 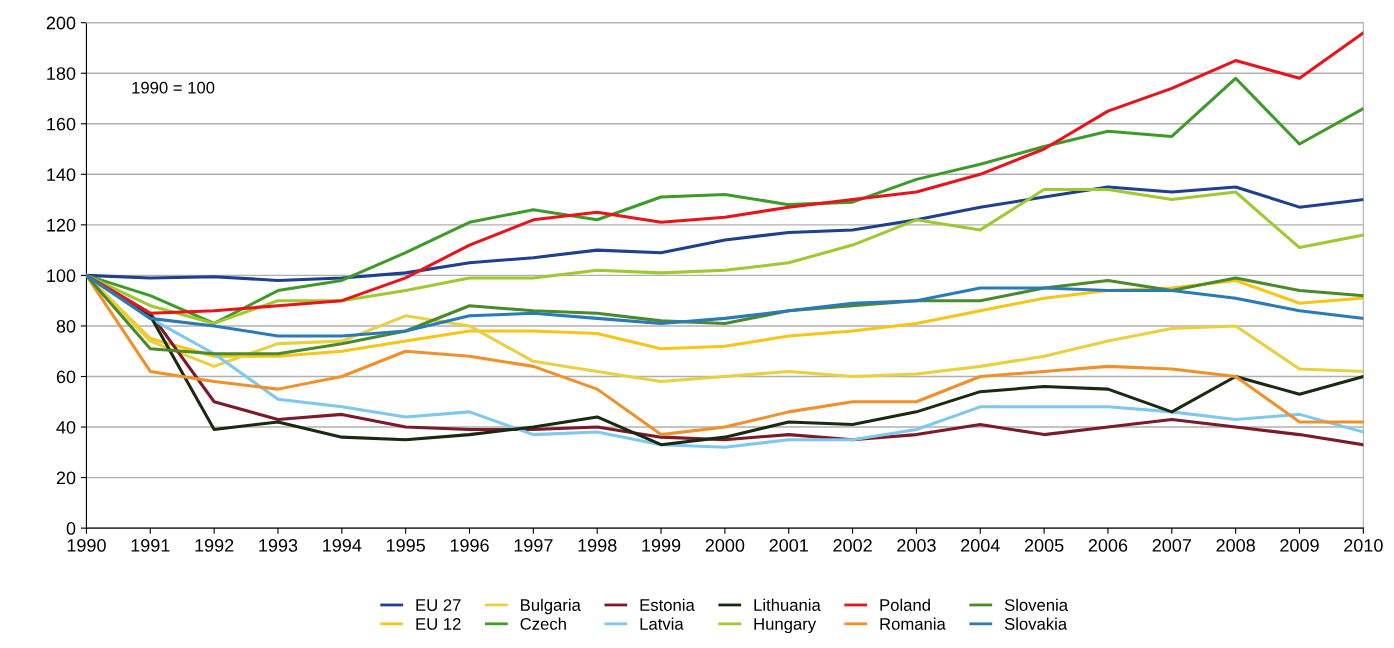 I want to click on legend-label: Czech, so click(x=543, y=623).